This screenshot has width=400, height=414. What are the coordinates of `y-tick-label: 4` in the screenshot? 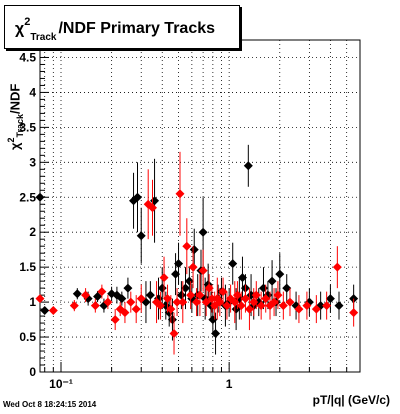 It's located at (32, 92).